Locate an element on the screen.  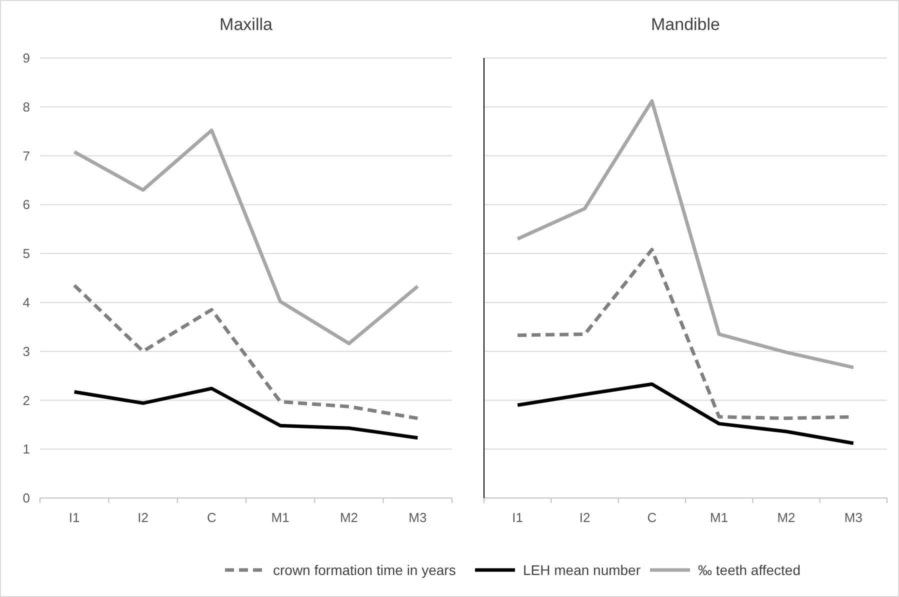
y-tick-label: 9 is located at coordinates (26, 58).